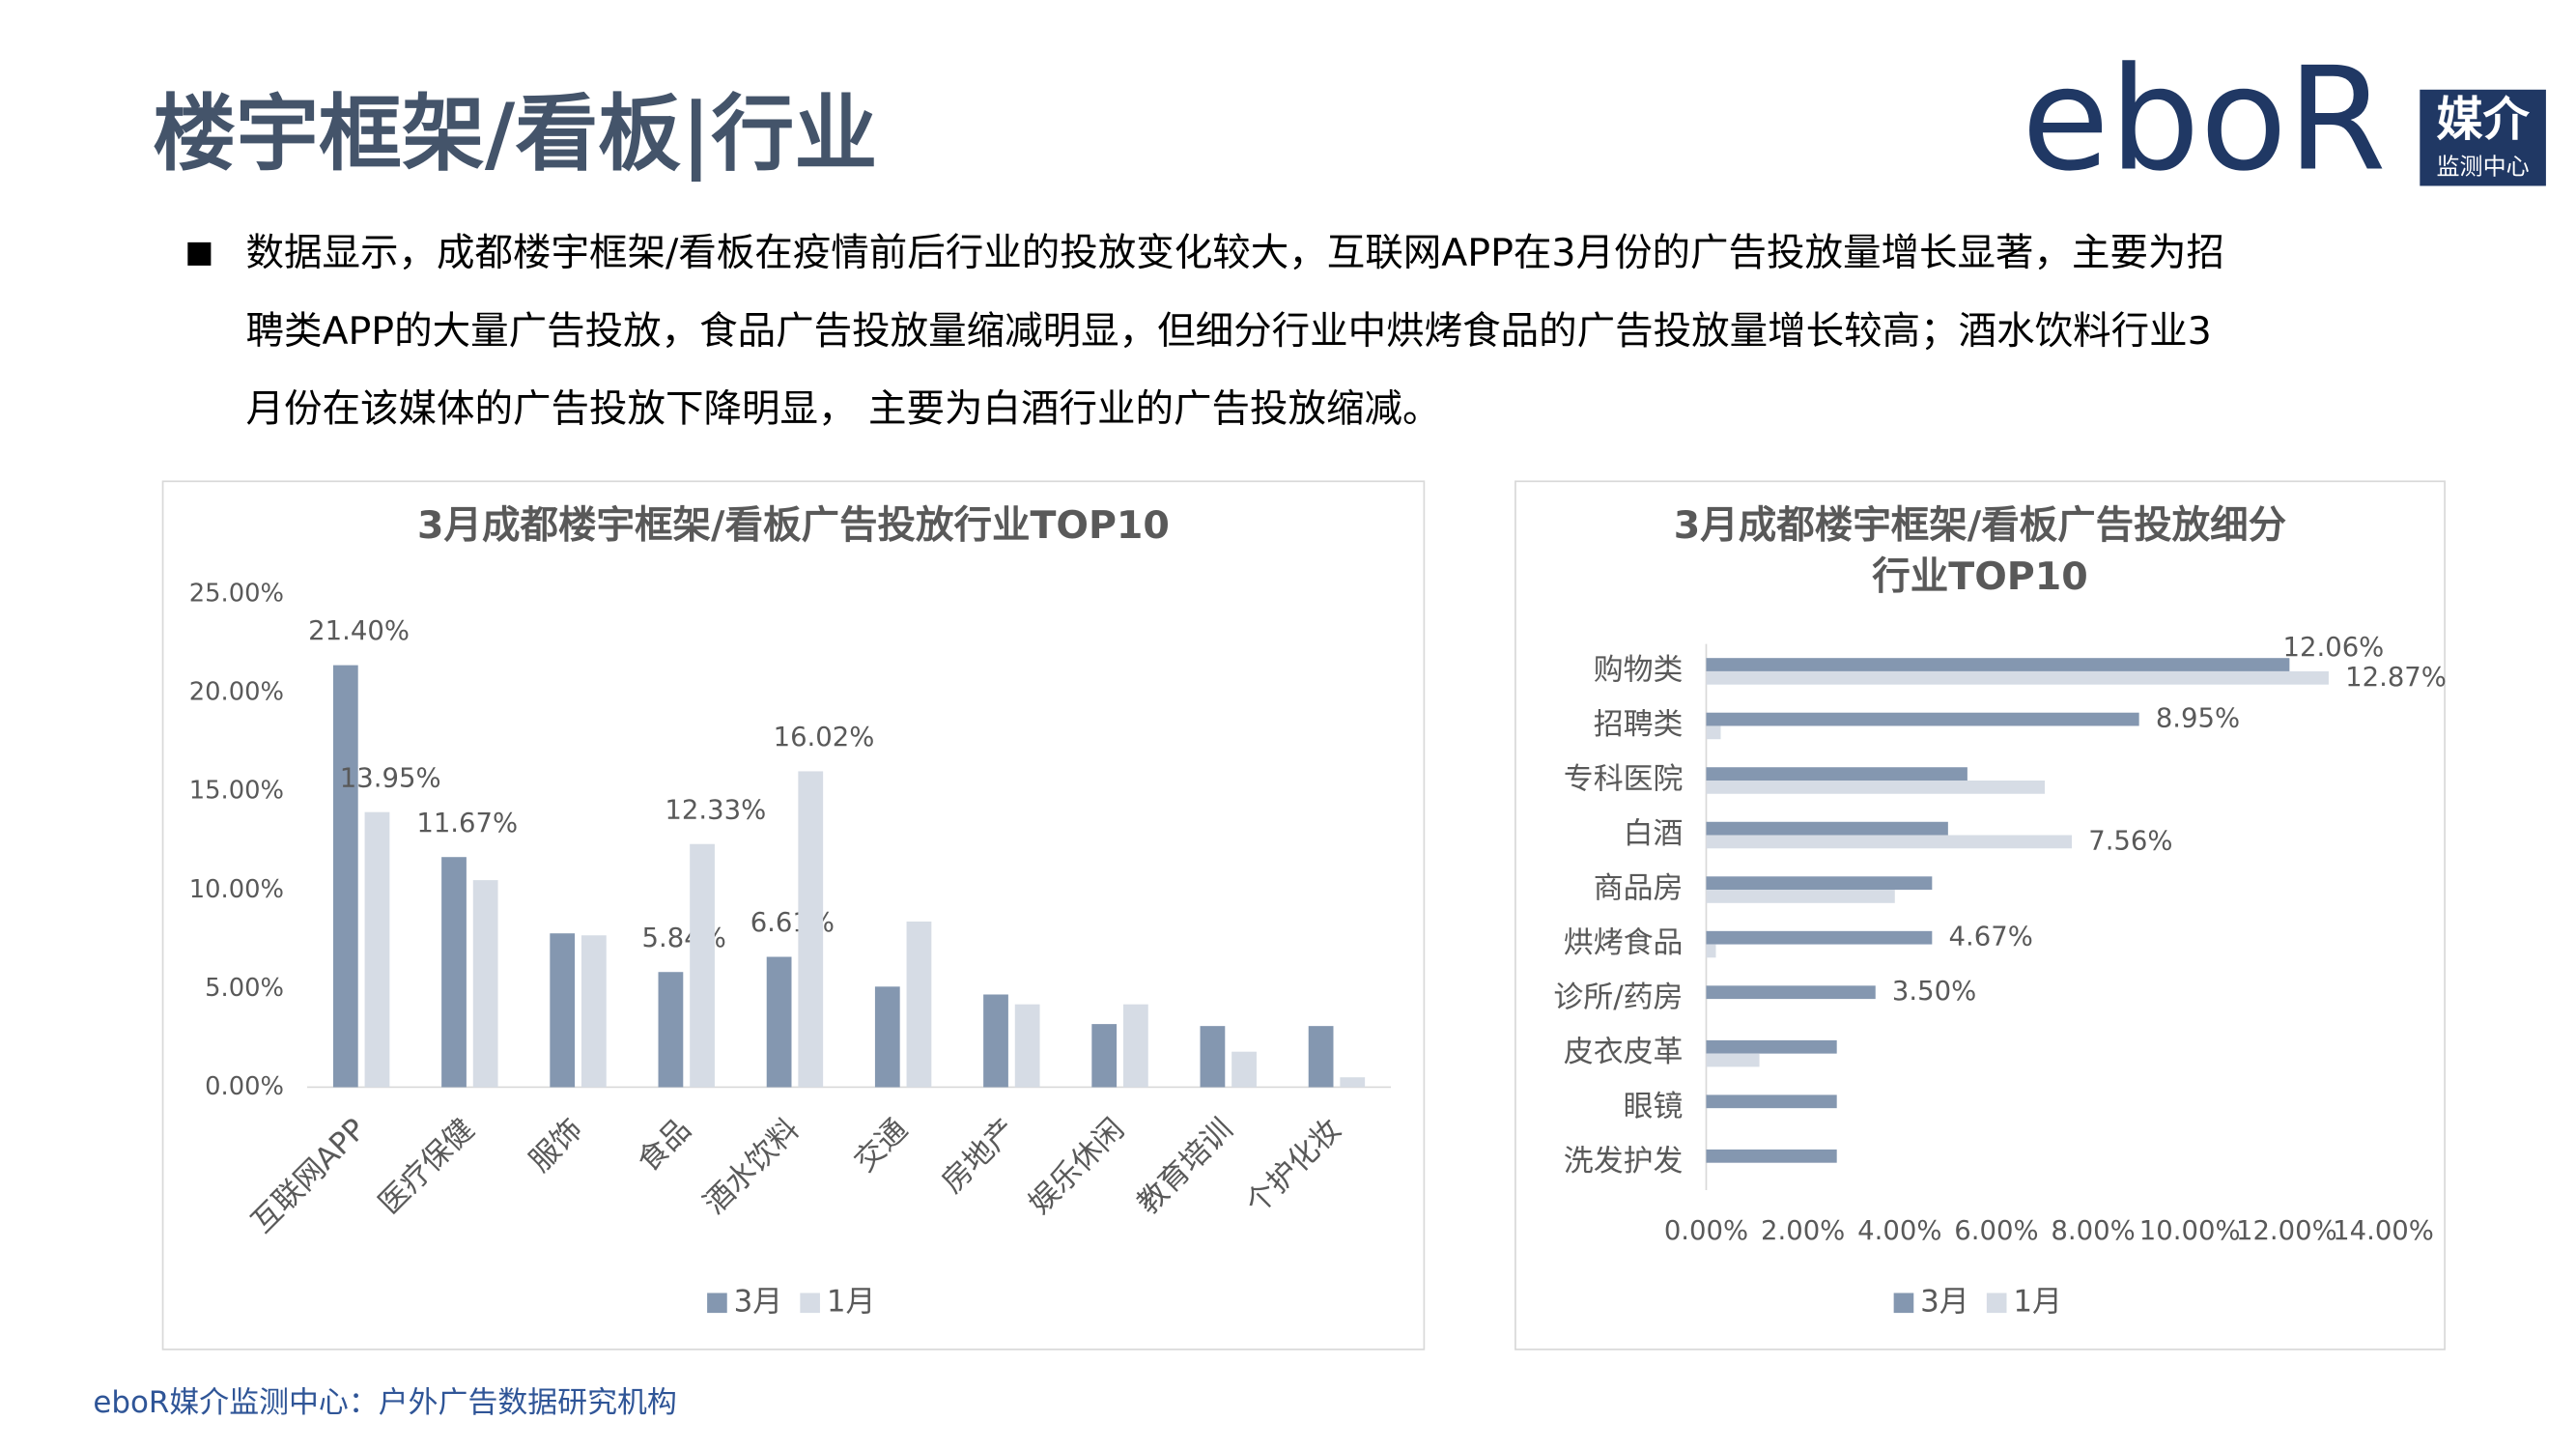  I want to click on y-tick-label: 白酒, so click(1654, 833).